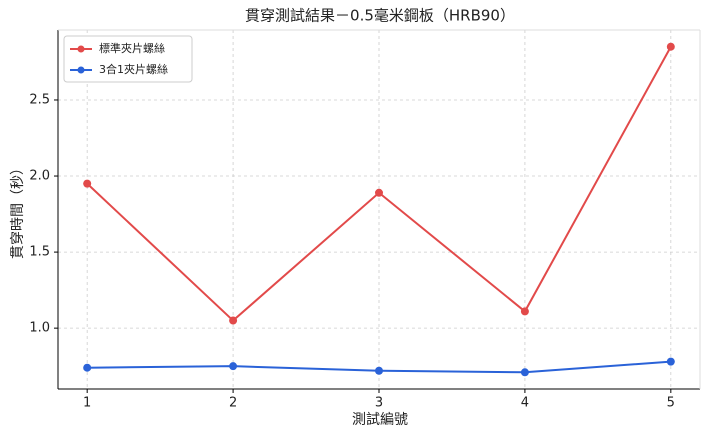 This screenshot has width=709, height=434. What do you see at coordinates (380, 16) in the screenshot?
I see `chart-title: 貫穿測試結果－0.5毫米鋼板（HRB90）` at bounding box center [380, 16].